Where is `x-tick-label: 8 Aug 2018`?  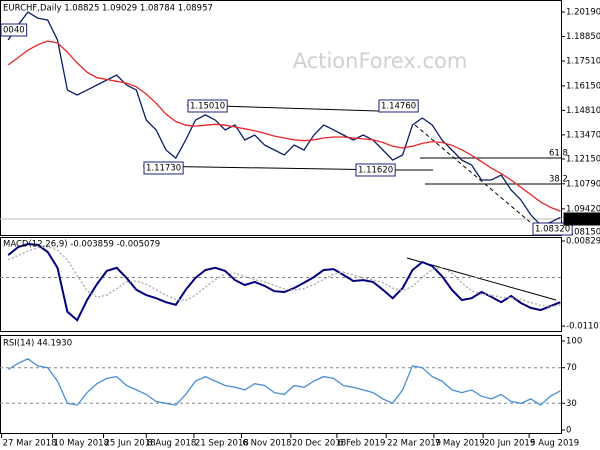
x-tick-label: 8 Aug 2018 is located at coordinates (171, 444).